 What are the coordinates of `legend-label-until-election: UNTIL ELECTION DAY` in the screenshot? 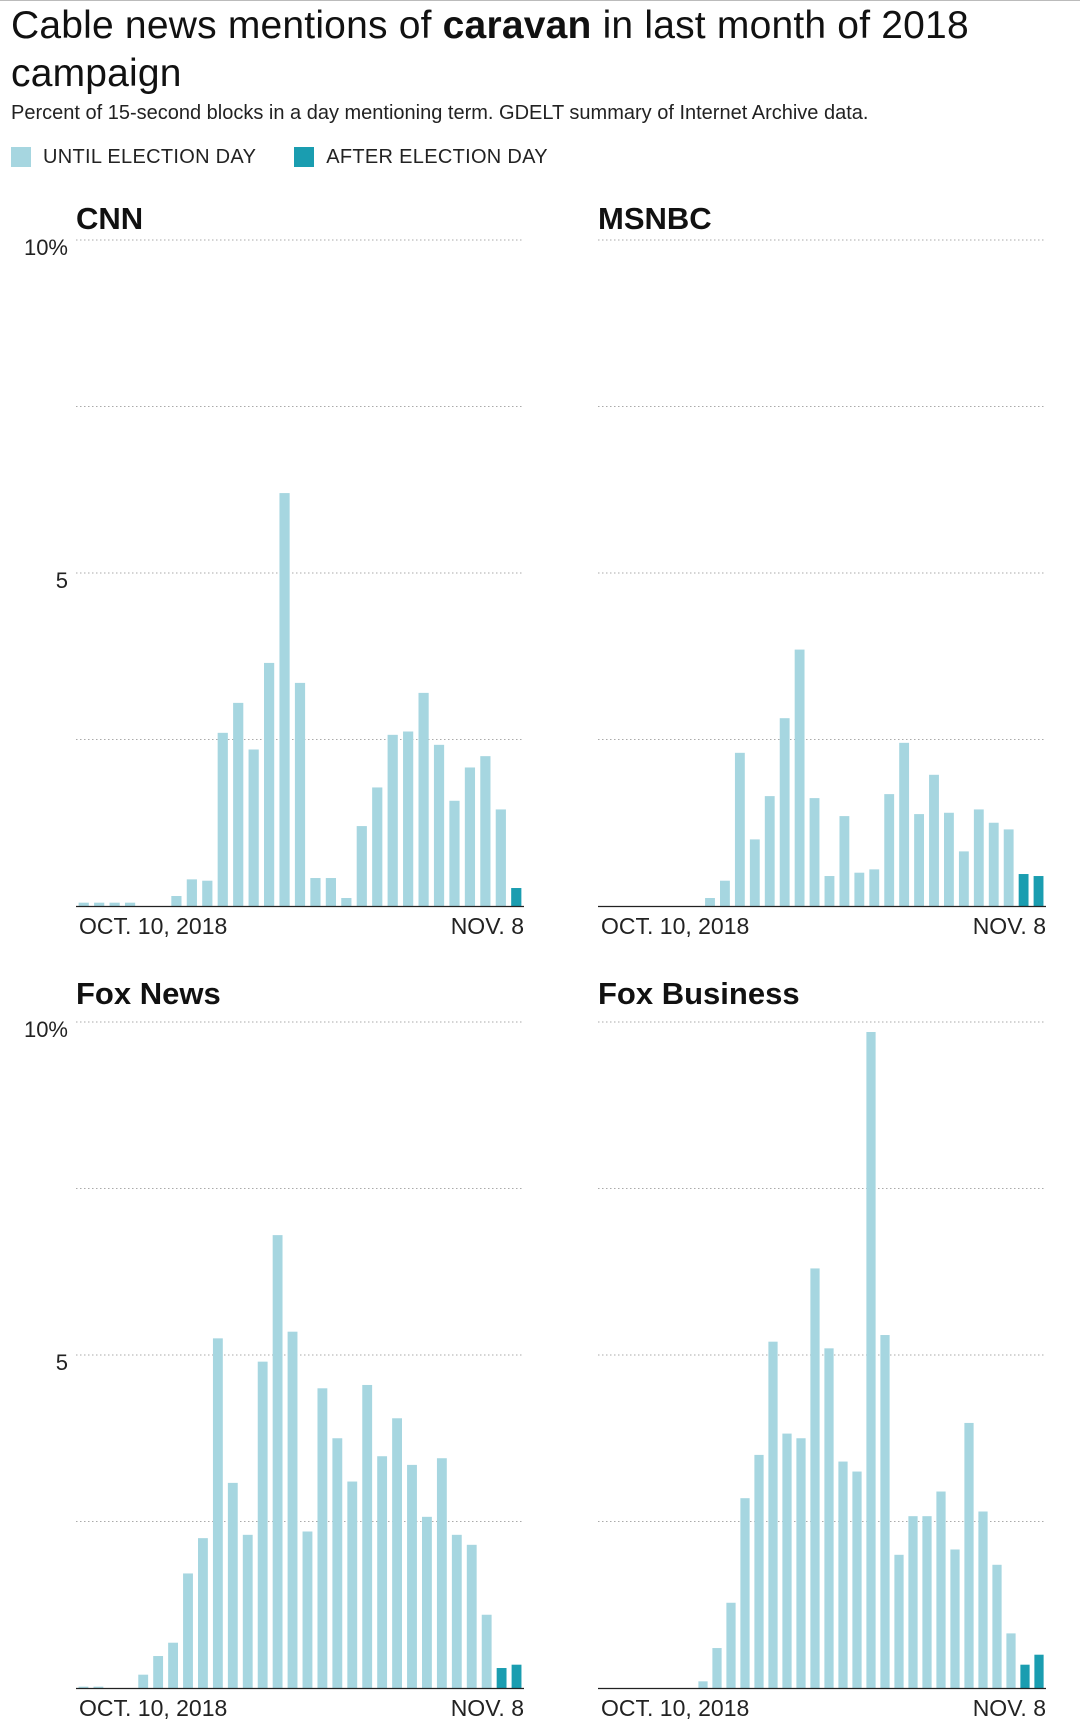 It's located at (150, 156).